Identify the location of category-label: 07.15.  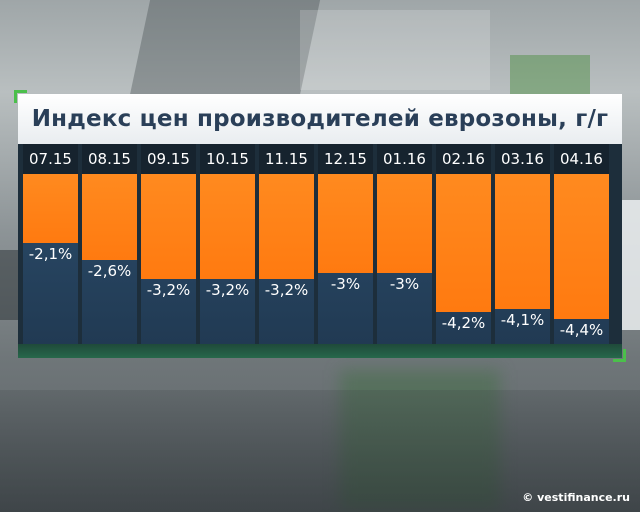
(50, 159).